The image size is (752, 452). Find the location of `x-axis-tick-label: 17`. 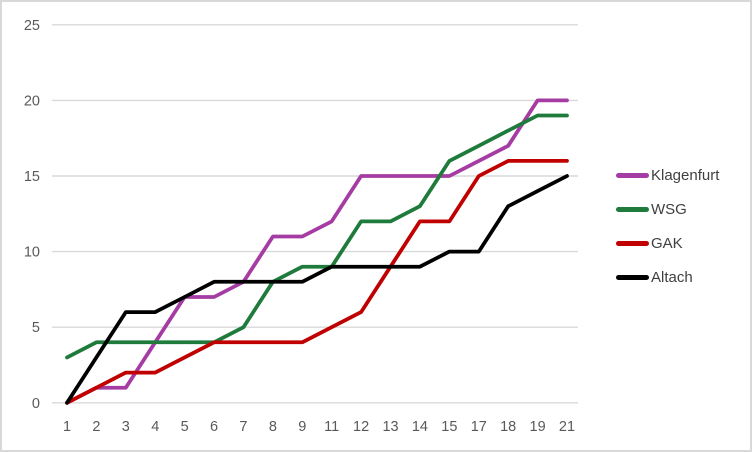

x-axis-tick-label: 17 is located at coordinates (479, 427).